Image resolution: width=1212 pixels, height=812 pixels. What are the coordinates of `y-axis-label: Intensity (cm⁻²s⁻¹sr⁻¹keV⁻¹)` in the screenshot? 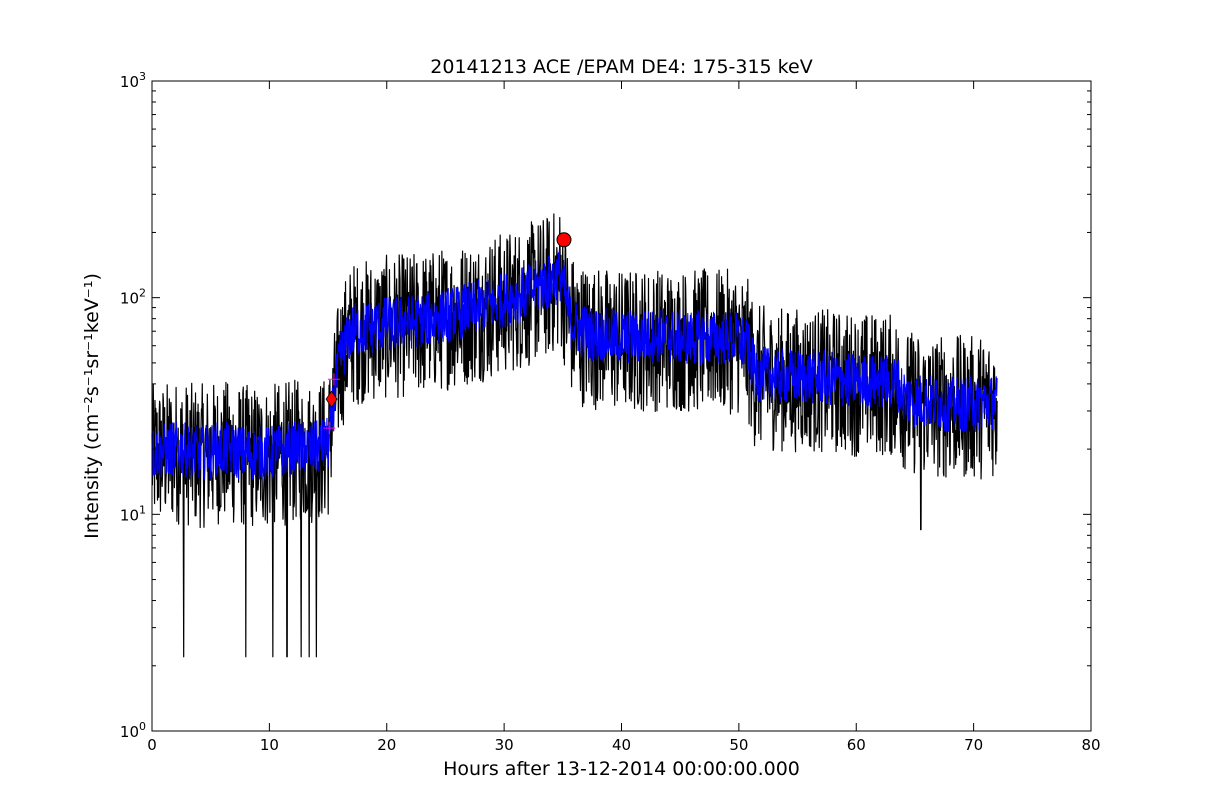 It's located at (92, 406).